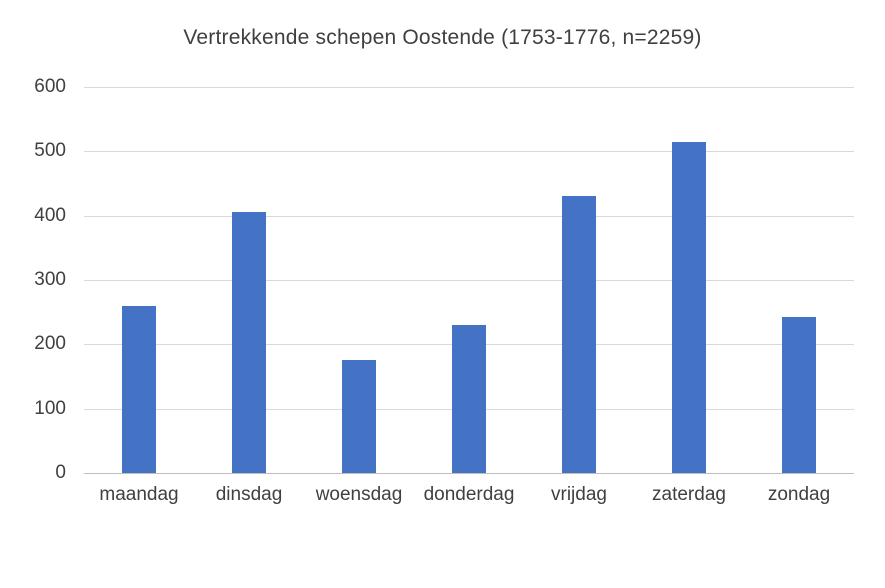 This screenshot has height=588, width=885. What do you see at coordinates (50, 151) in the screenshot?
I see `y-tick-label: 500` at bounding box center [50, 151].